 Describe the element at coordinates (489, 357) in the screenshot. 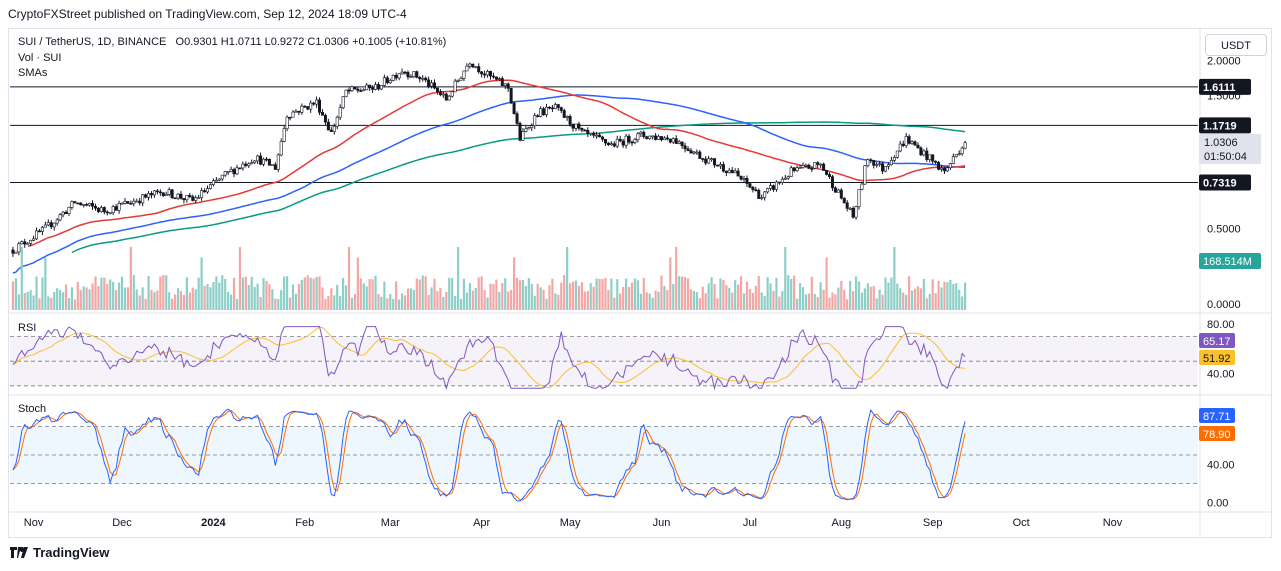

I see `rsi-ma-line` at that location.